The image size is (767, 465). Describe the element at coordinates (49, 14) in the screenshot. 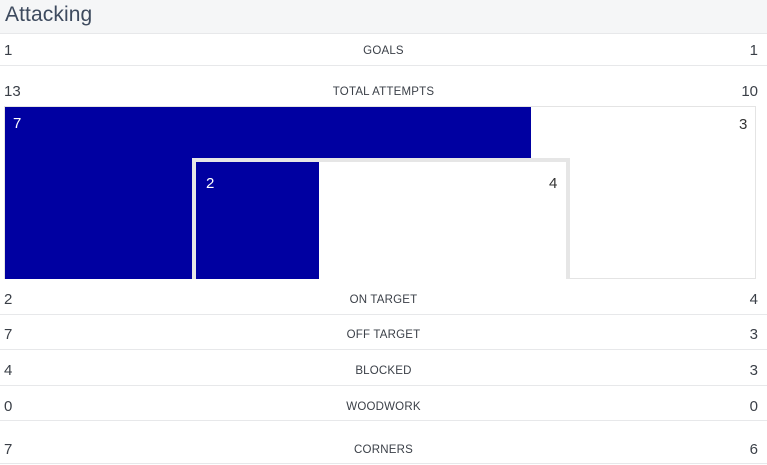

I see `section-title: Attacking` at that location.